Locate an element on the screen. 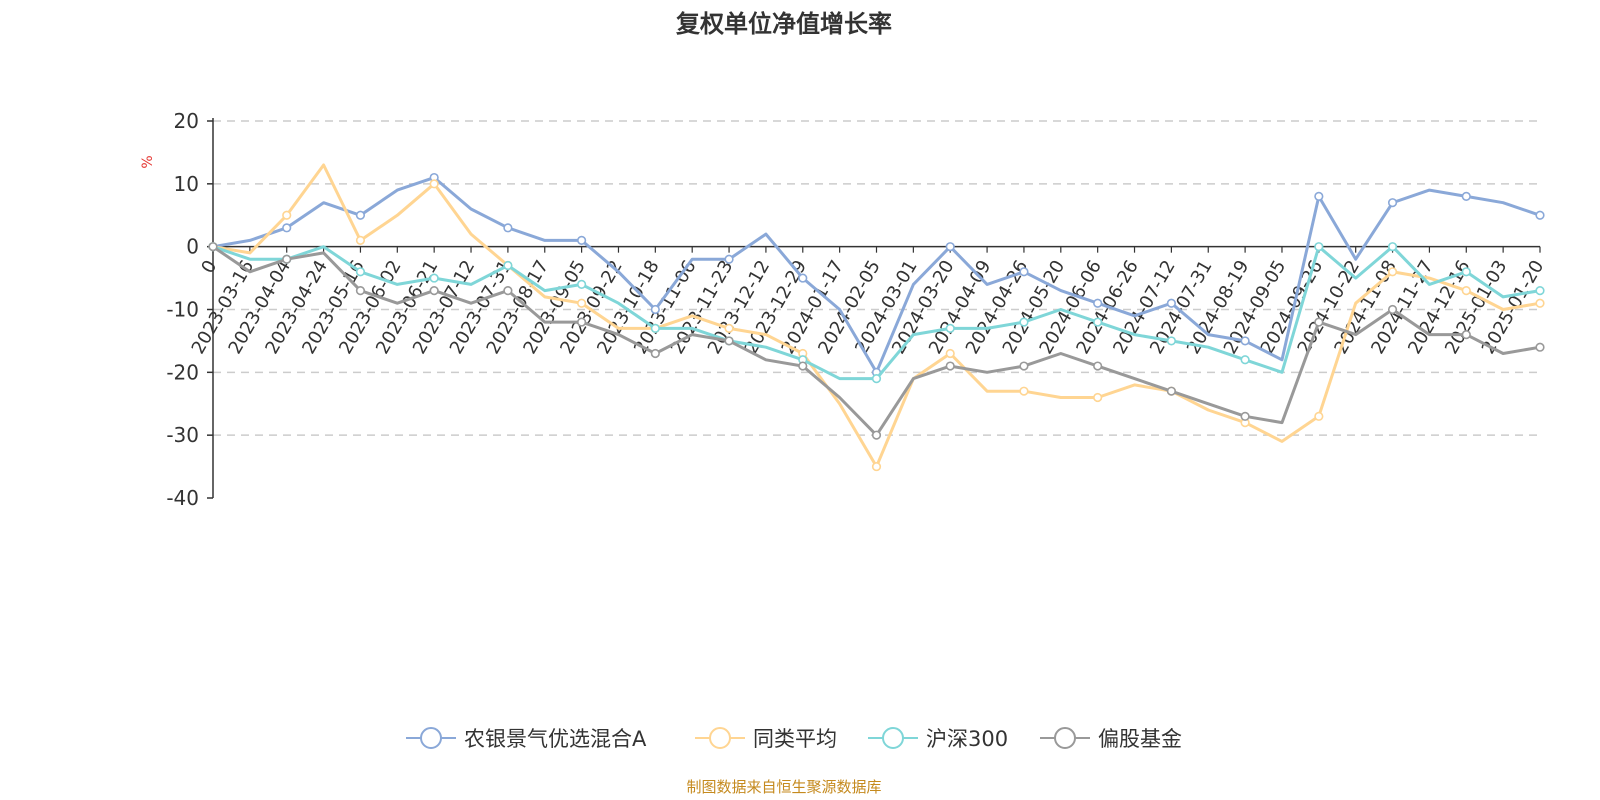 The image size is (1600, 800). y-tick-label: -10 is located at coordinates (182, 310).